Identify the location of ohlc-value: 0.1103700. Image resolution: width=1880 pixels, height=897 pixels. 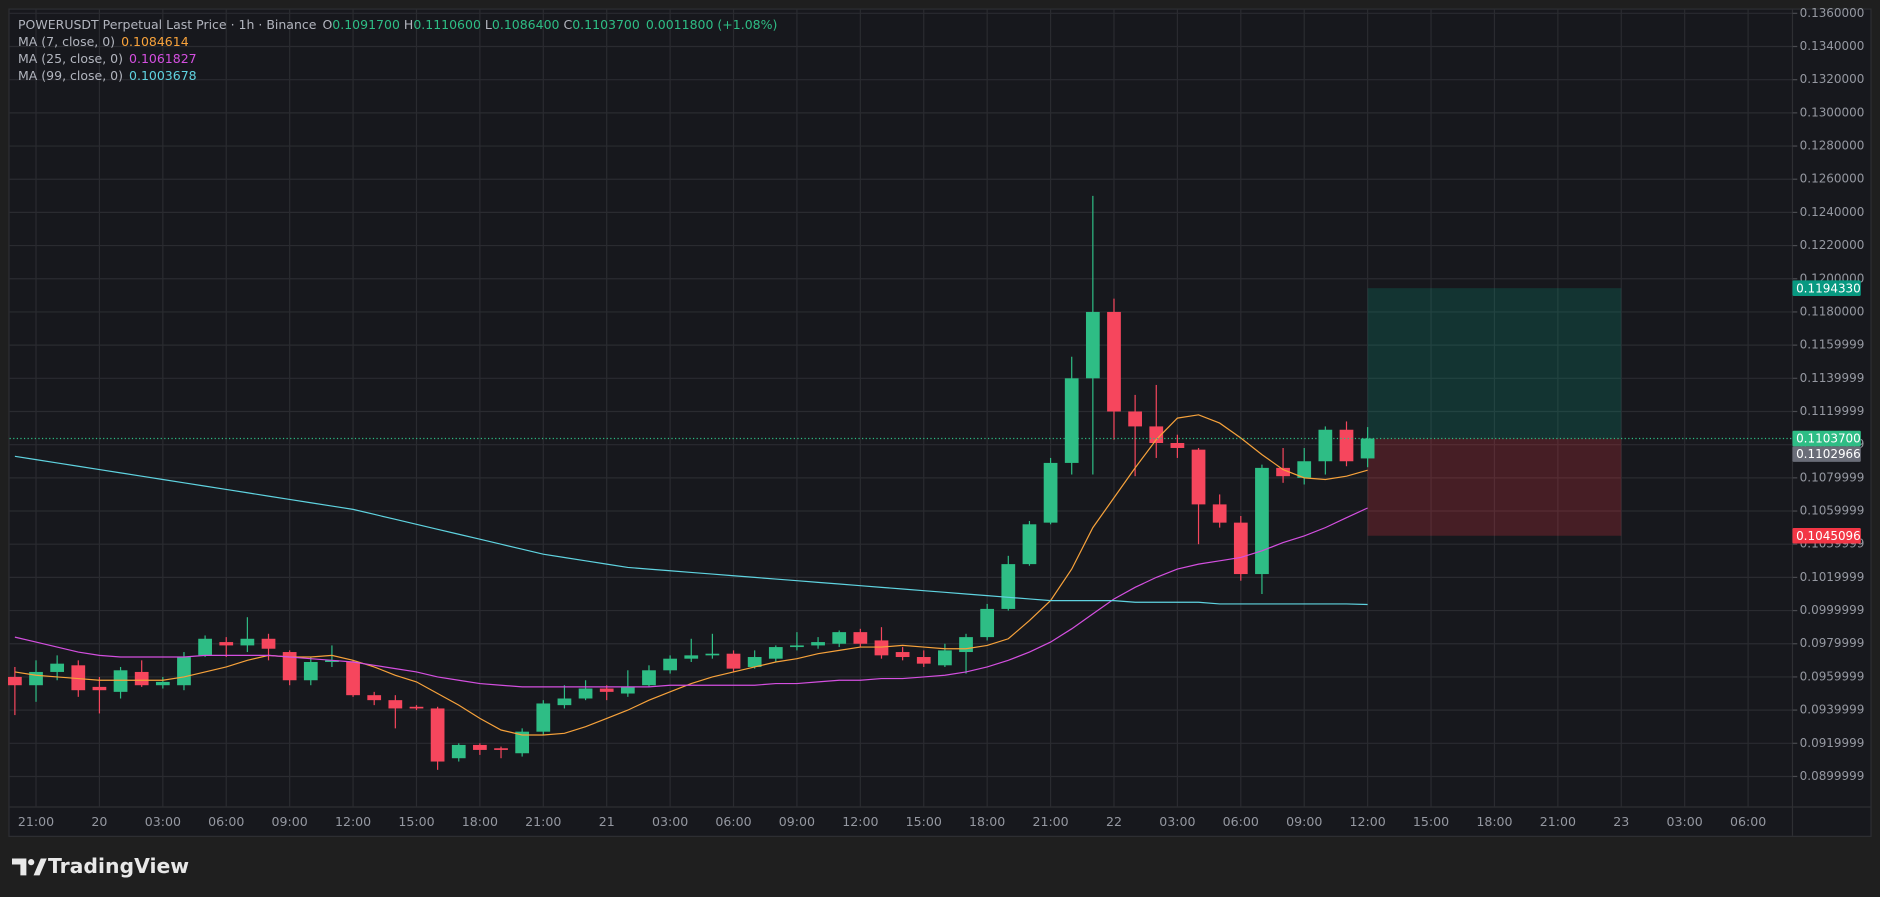
(606, 24).